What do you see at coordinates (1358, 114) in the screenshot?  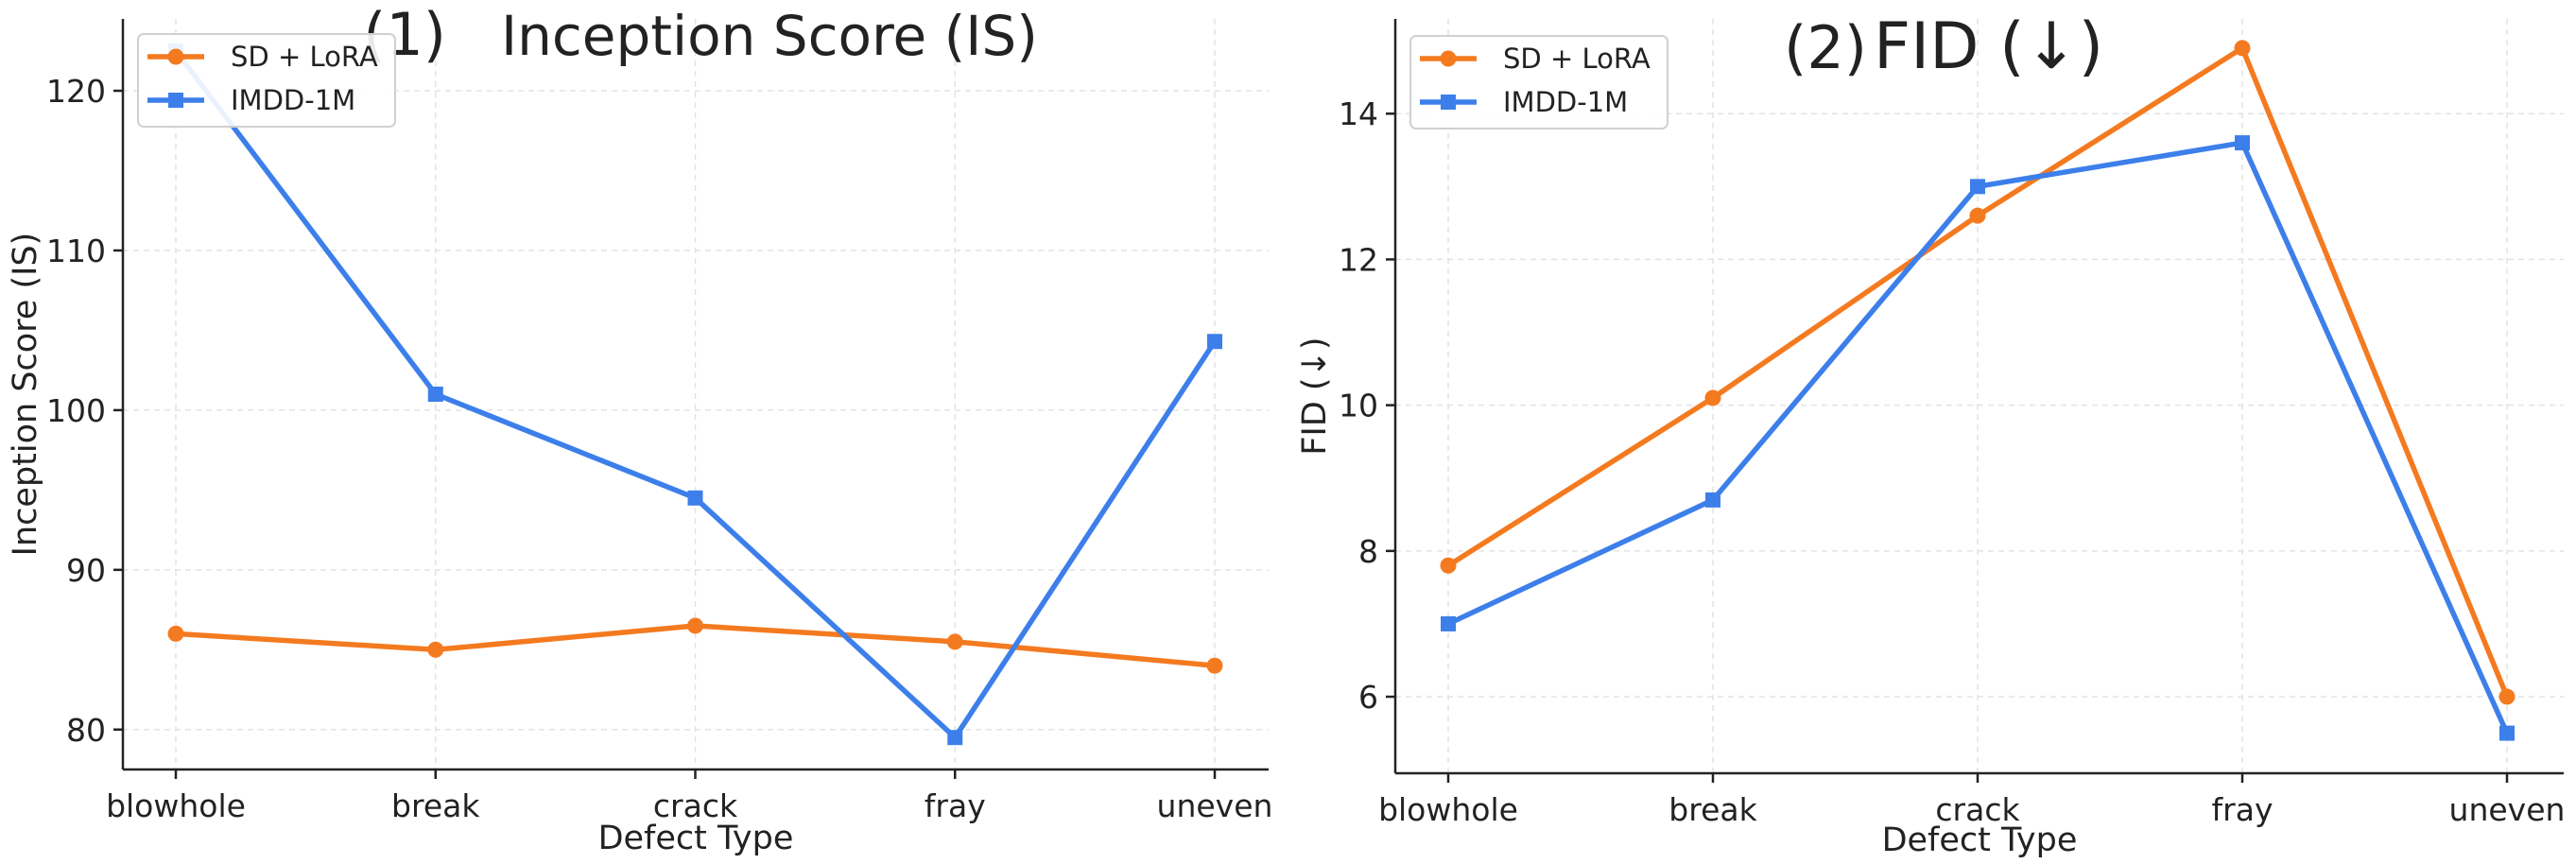 I see `y-tick-label: 14` at bounding box center [1358, 114].